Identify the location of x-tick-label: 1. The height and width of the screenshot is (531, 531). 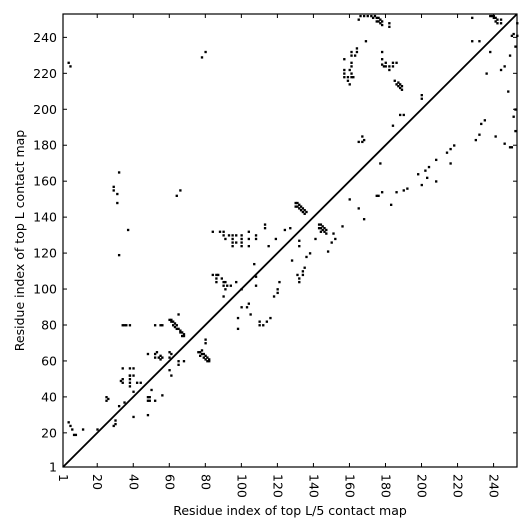
(63, 478).